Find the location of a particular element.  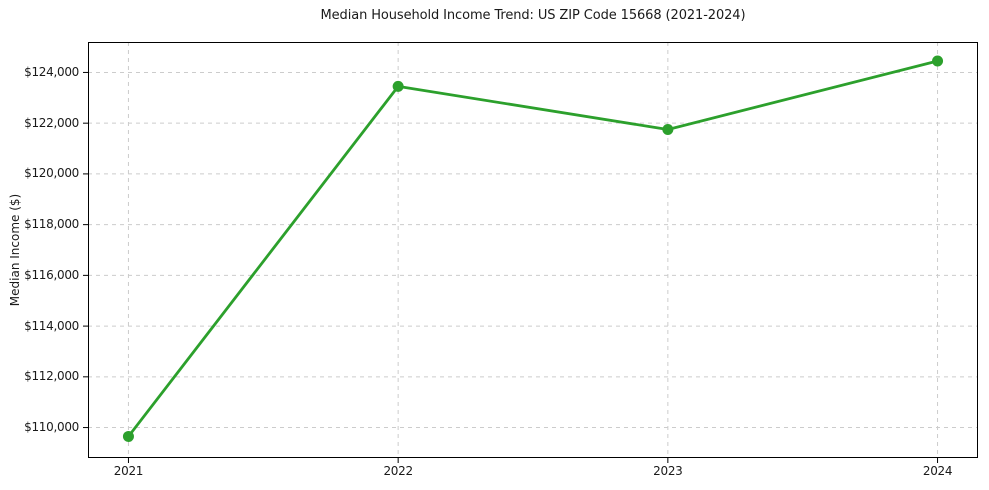

y-tick-label: $124,000 is located at coordinates (51, 71).